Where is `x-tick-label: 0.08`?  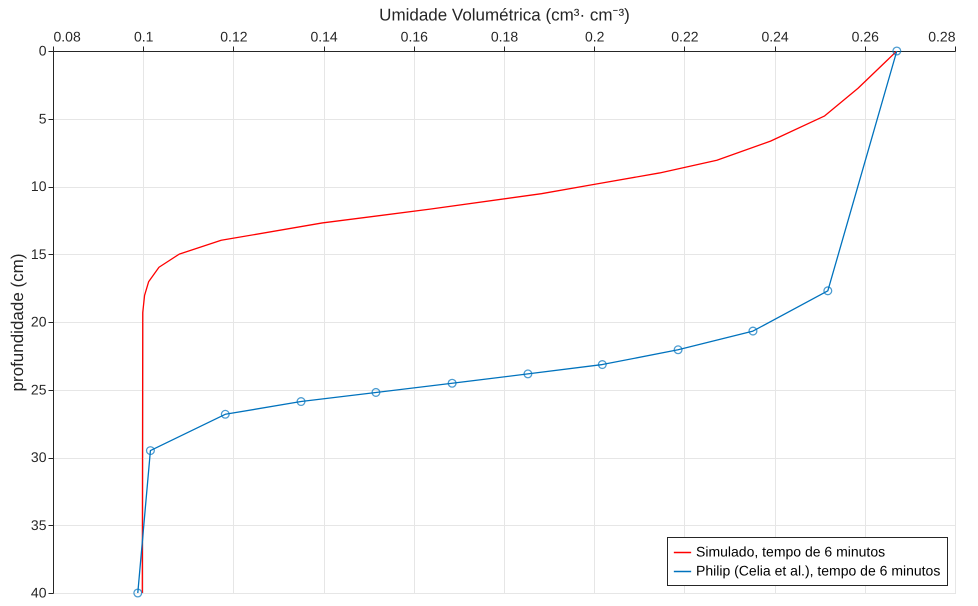 x-tick-label: 0.08 is located at coordinates (67, 36).